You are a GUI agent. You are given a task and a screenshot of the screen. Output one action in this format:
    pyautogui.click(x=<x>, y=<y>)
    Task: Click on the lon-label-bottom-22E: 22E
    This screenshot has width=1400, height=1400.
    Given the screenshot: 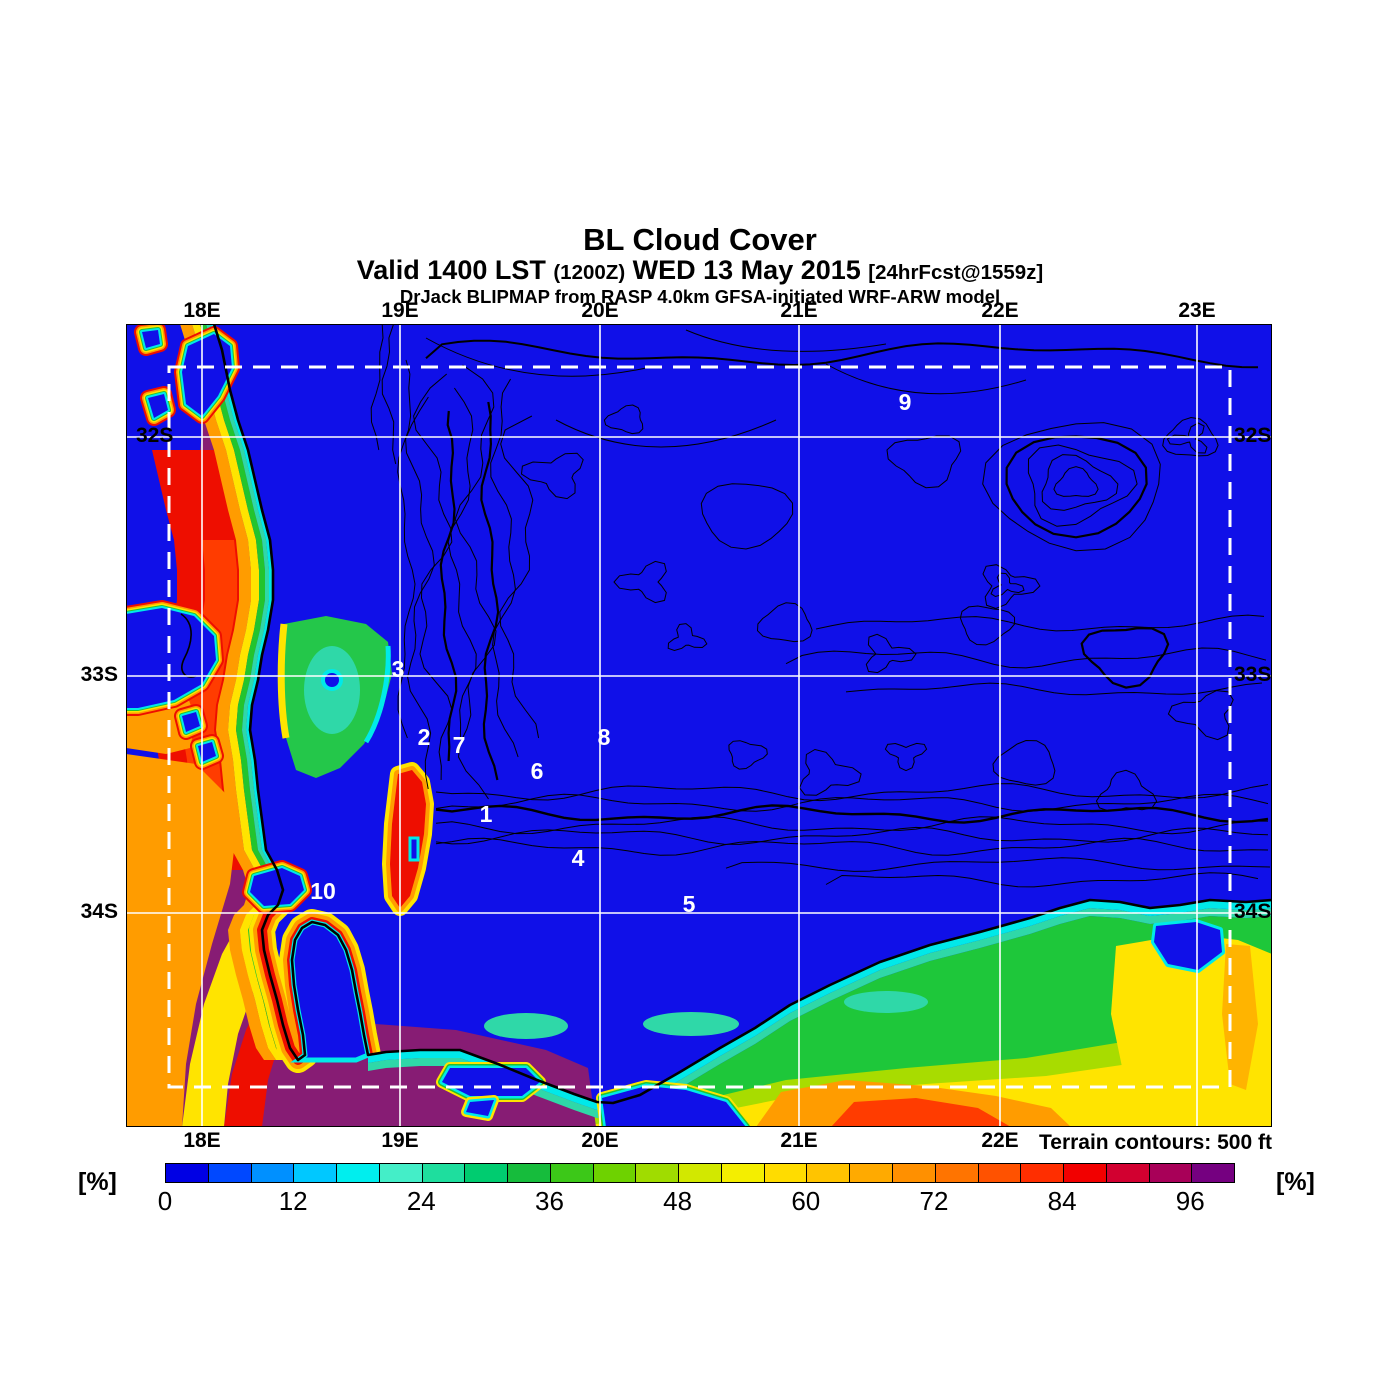 What is the action you would take?
    pyautogui.click(x=1000, y=1140)
    